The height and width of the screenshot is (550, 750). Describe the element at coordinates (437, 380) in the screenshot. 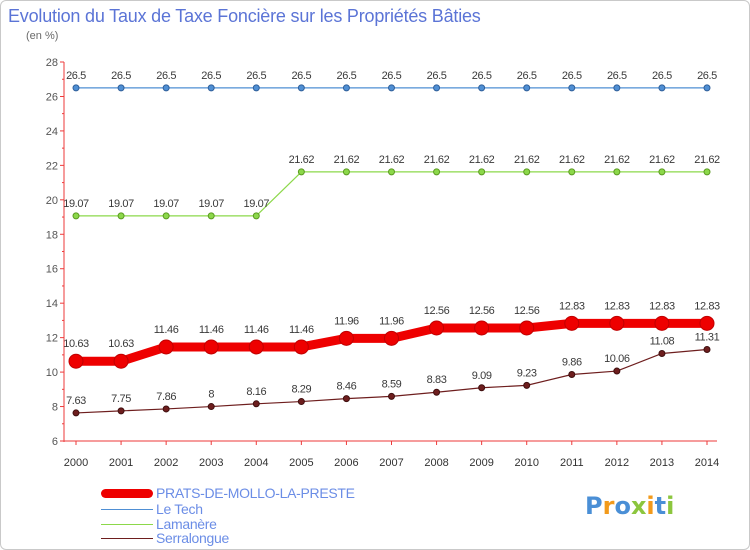

I see `data-label-serralongue: 8.83` at that location.